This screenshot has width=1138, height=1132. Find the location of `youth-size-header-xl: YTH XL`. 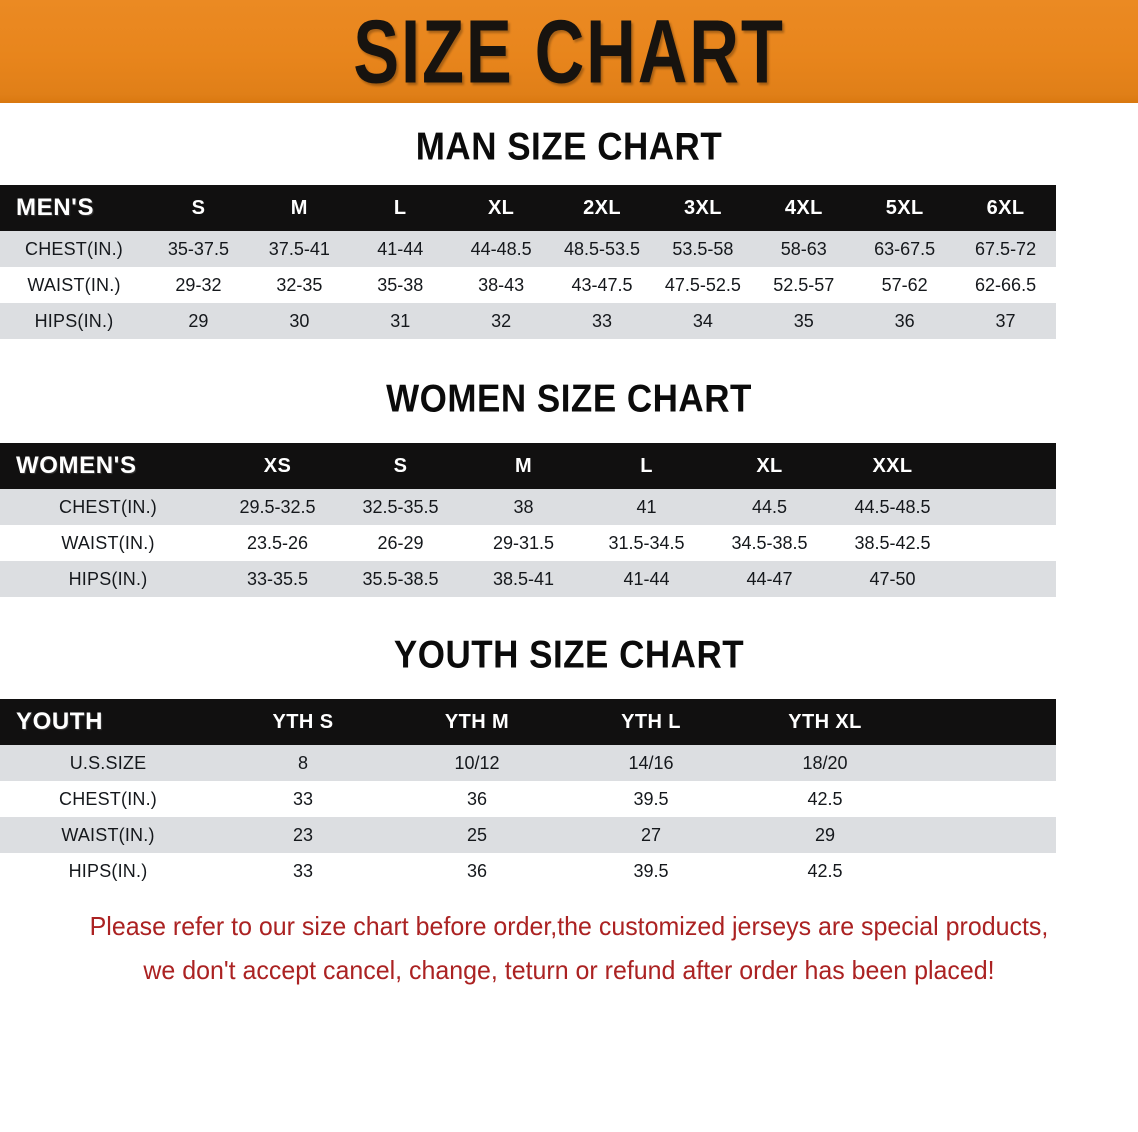

youth-size-header-xl: YTH XL is located at coordinates (825, 722).